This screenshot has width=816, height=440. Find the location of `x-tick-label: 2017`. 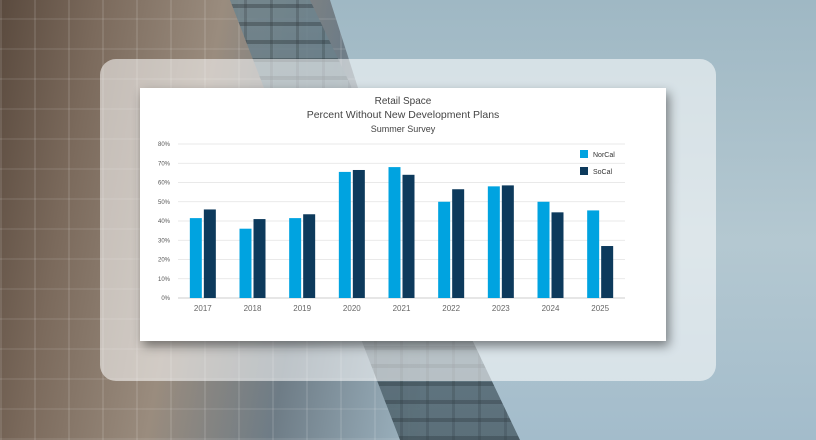

x-tick-label: 2017 is located at coordinates (203, 308).